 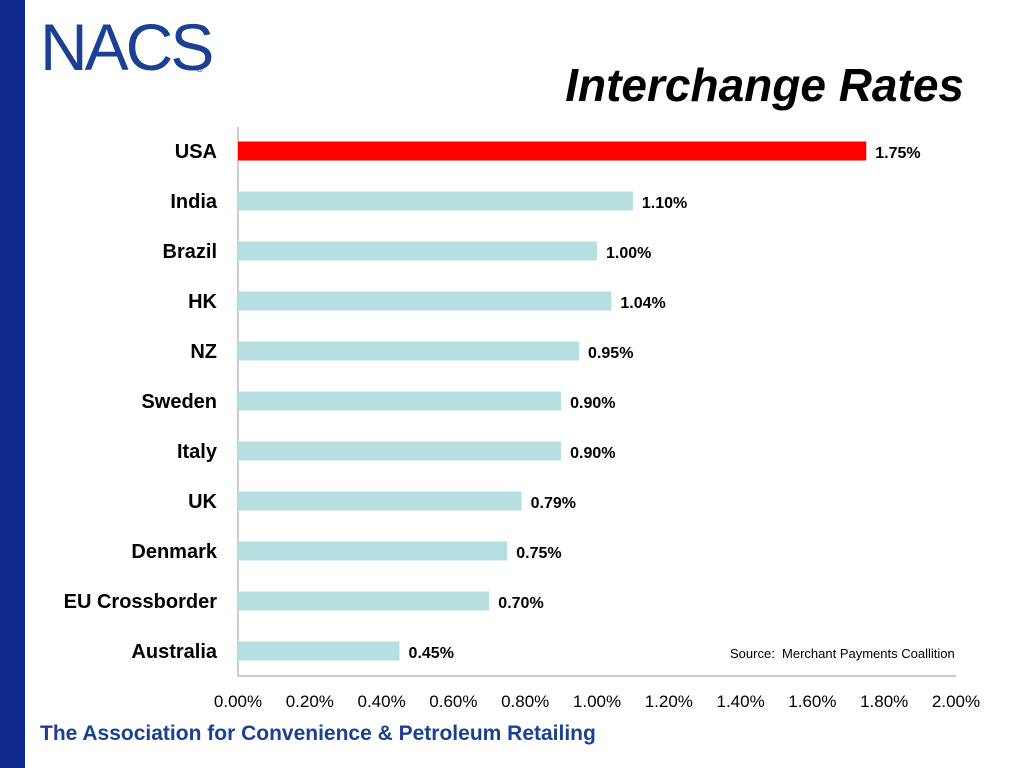 I want to click on value-label: 0.75%, so click(x=538, y=553).